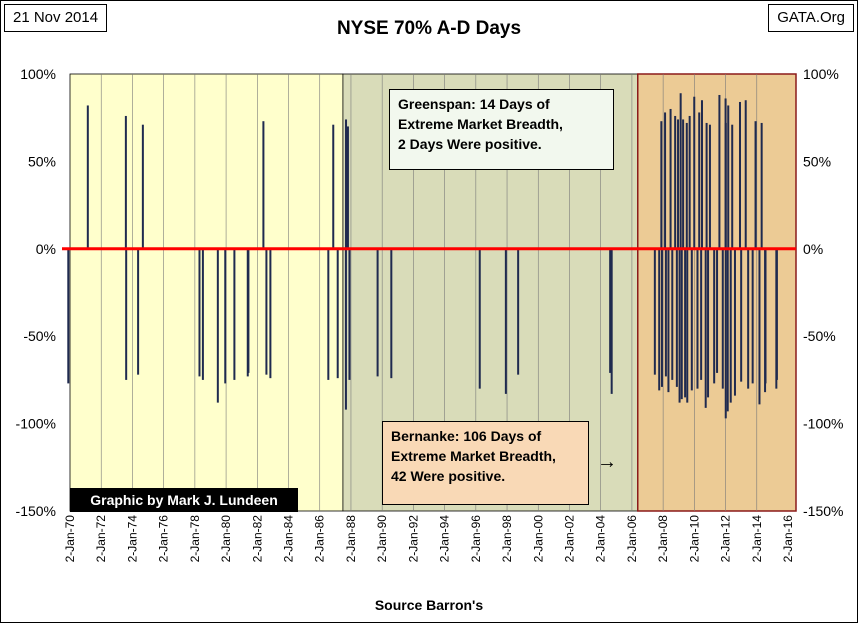 This screenshot has width=858, height=623. Describe the element at coordinates (788, 539) in the screenshot. I see `x-tick-label: 2-Jan-16` at that location.